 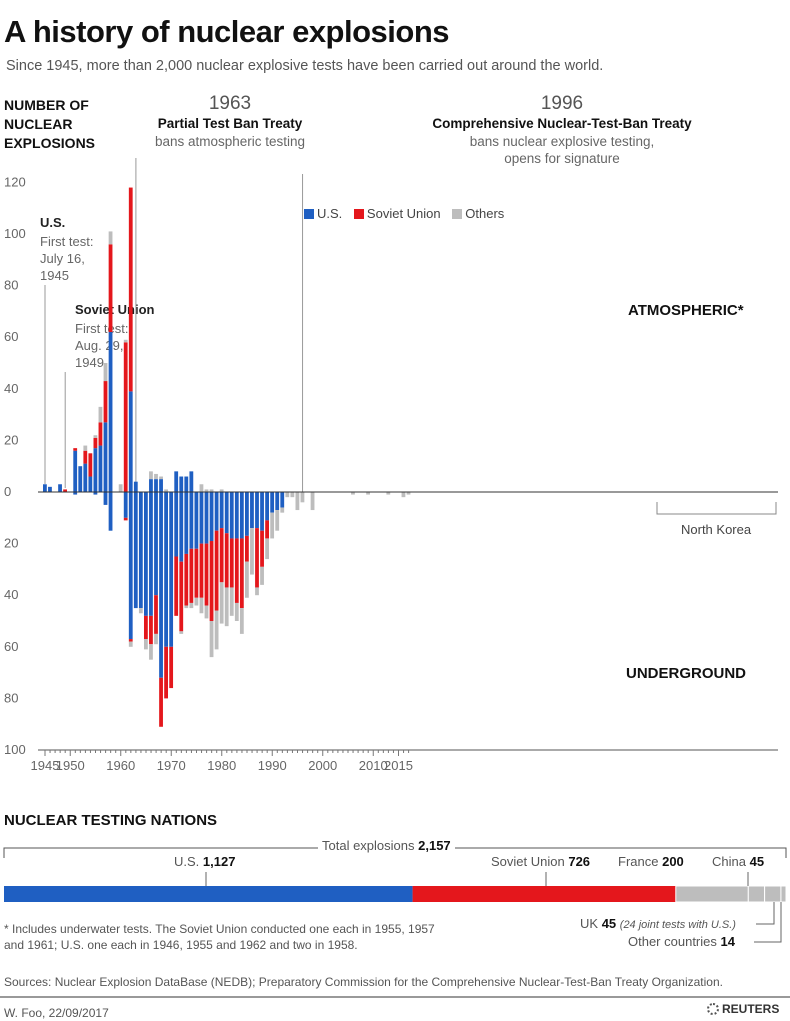 I want to click on annotation-1996-name: Comprehensive Nuclear-Test-Ban Treaty, so click(x=562, y=123).